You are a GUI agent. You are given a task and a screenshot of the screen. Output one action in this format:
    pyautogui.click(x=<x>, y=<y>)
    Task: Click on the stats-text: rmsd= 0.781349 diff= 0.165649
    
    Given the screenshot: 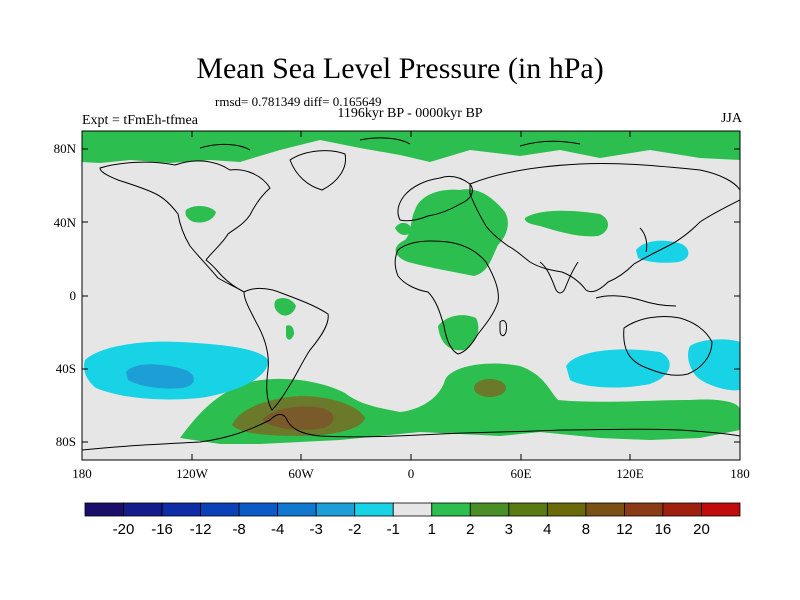 What is the action you would take?
    pyautogui.click(x=298, y=101)
    